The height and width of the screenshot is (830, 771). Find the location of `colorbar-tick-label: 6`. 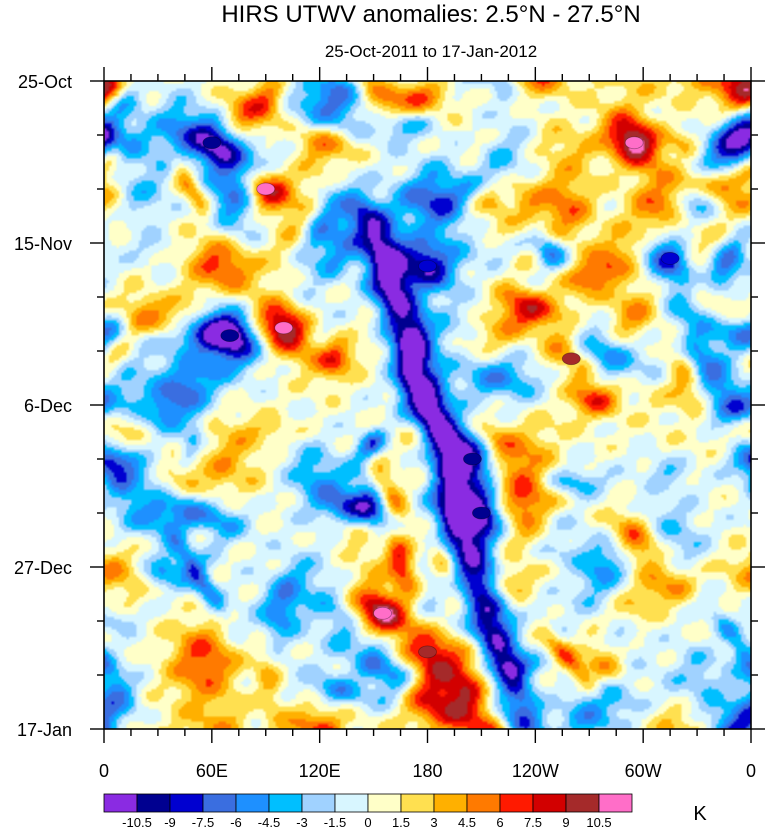

colorbar-tick-label: 6 is located at coordinates (499, 822).